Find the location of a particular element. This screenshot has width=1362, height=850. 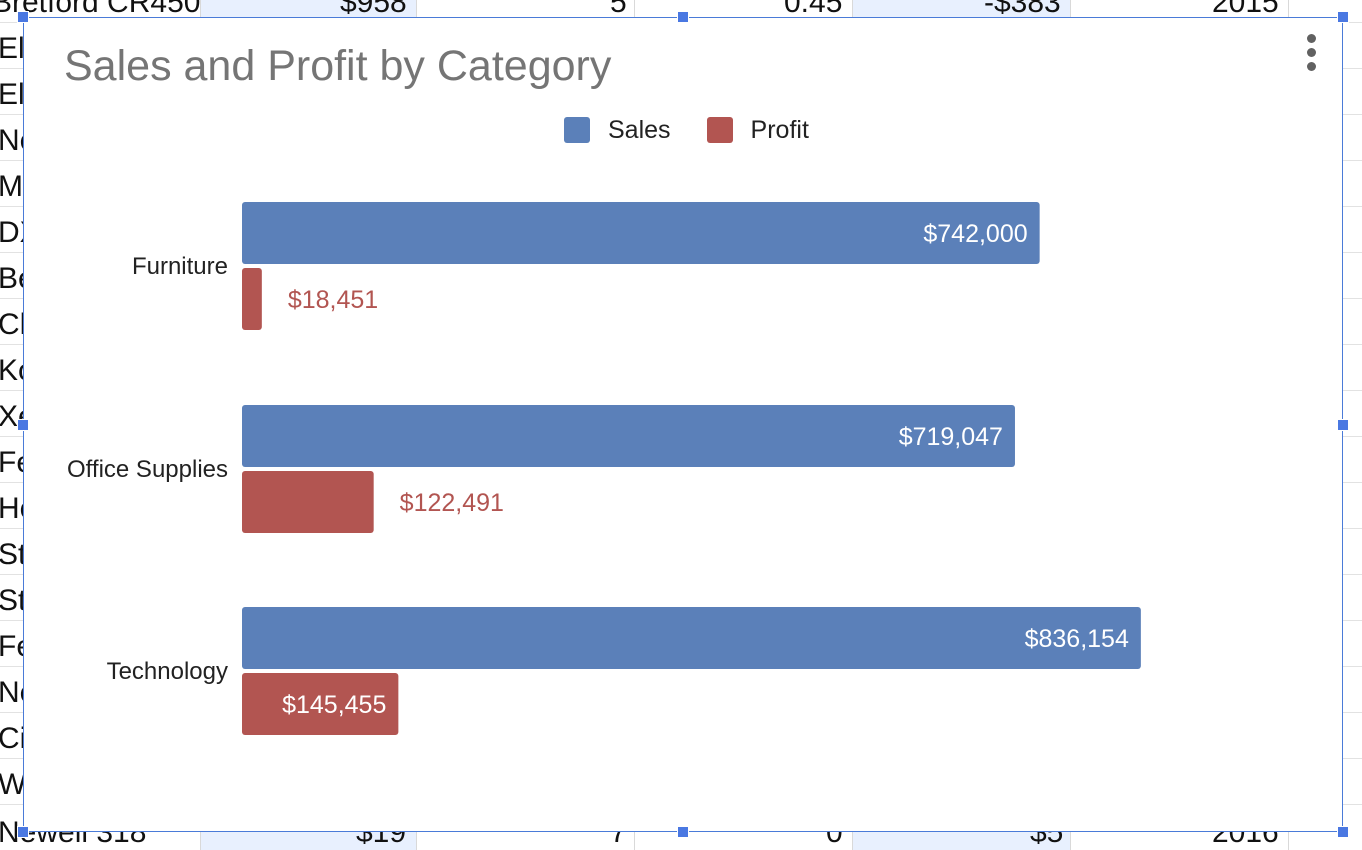

legend-swatch-sales is located at coordinates (577, 130).